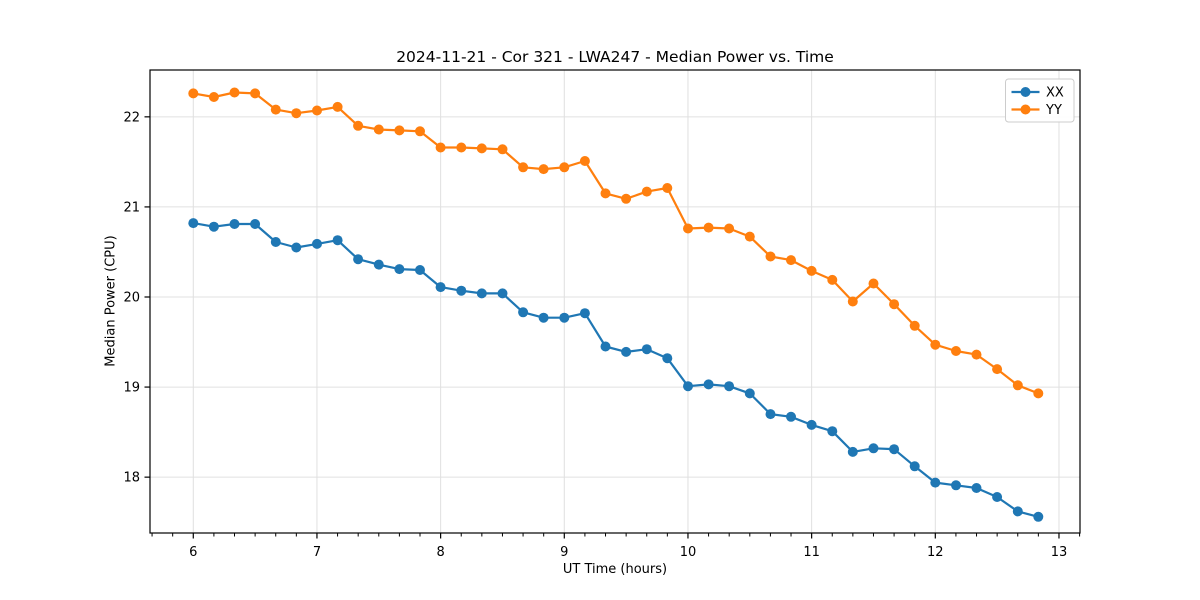  What do you see at coordinates (131, 117) in the screenshot?
I see `y-tick-label-22: 22` at bounding box center [131, 117].